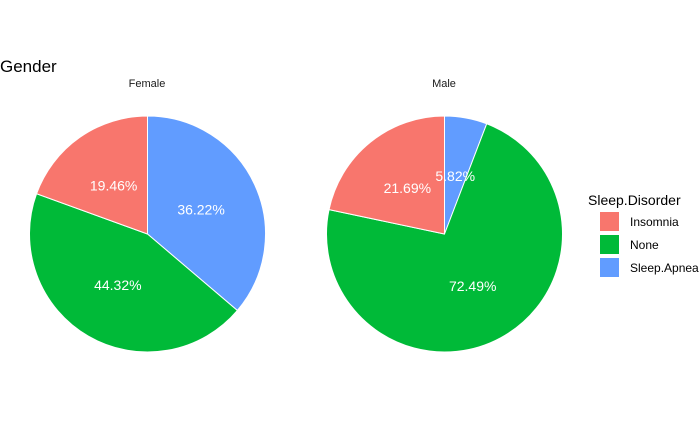  Describe the element at coordinates (644, 245) in the screenshot. I see `legend-label-none: None` at that location.